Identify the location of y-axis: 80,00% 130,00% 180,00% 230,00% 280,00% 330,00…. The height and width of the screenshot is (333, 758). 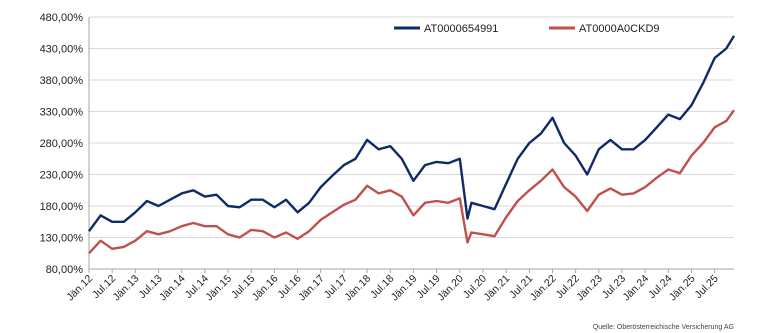
(65, 144).